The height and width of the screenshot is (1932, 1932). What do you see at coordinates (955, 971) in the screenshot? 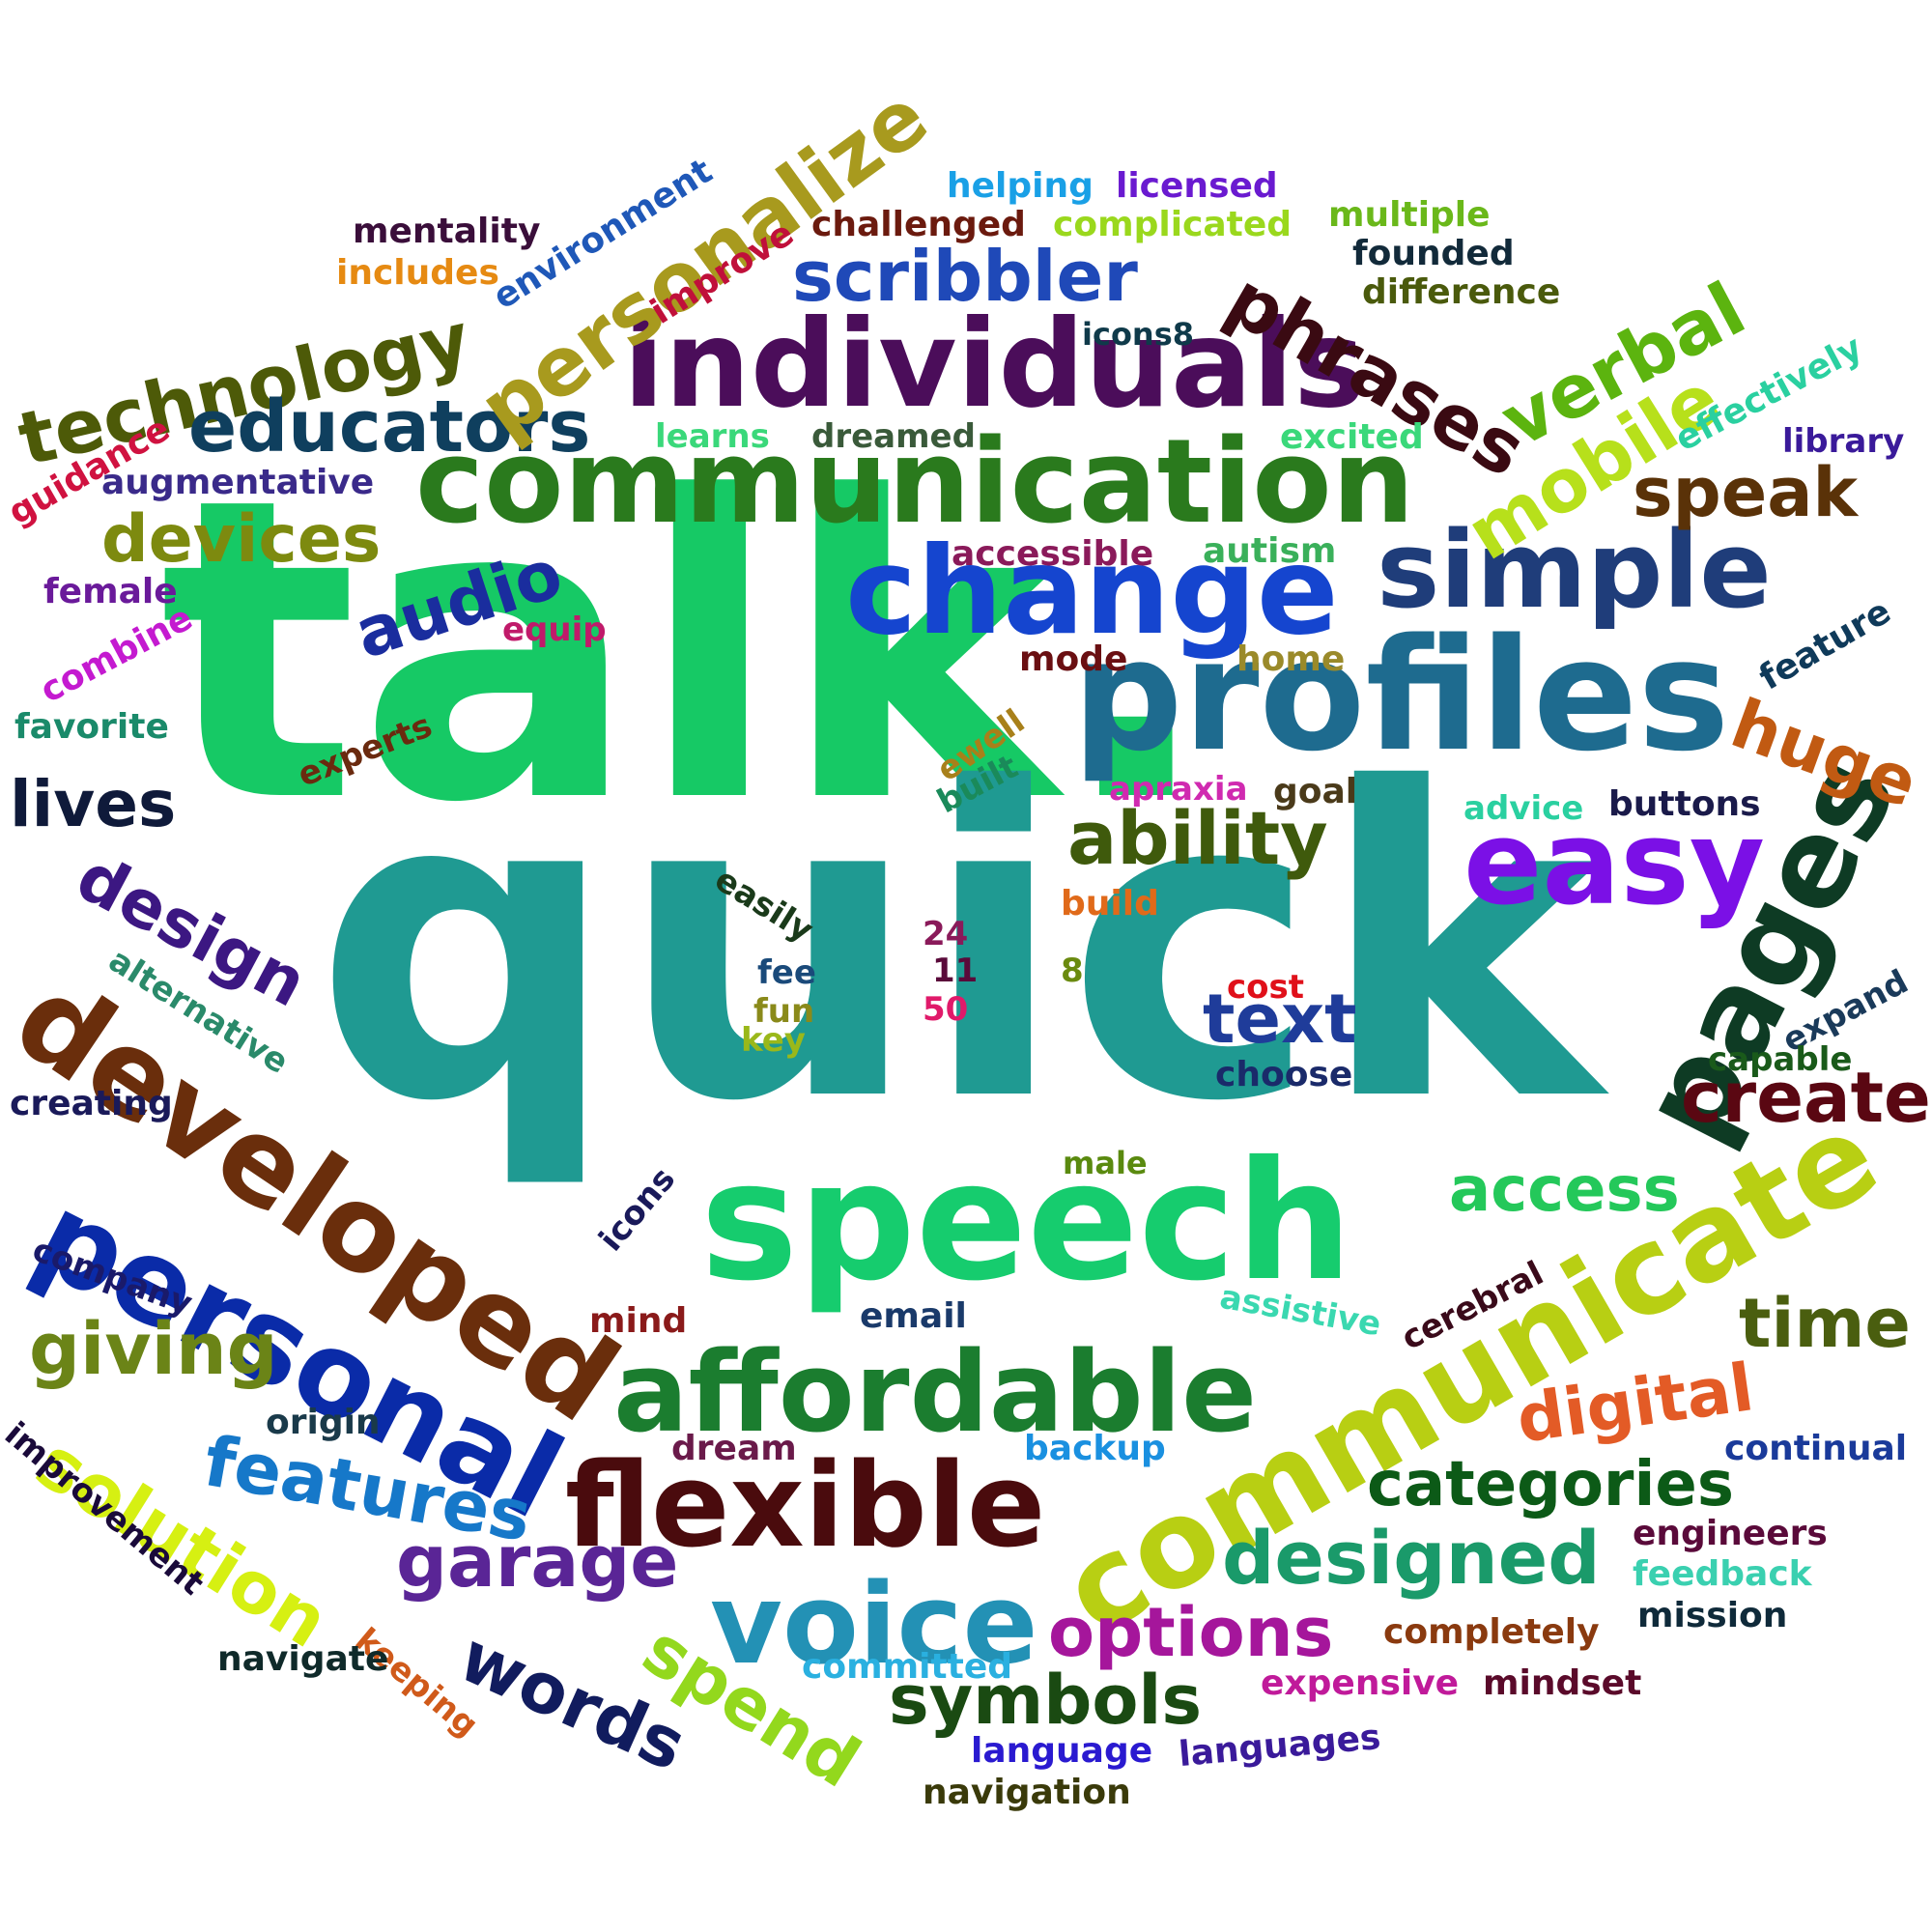
I see `word-11: 11` at bounding box center [955, 971].